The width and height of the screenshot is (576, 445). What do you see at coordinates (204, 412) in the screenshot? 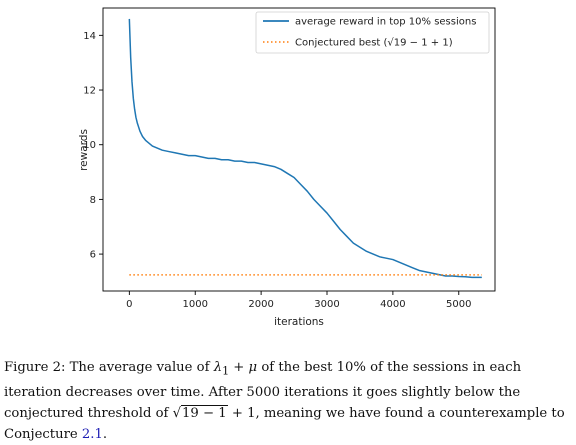
I see `sqrt-content: 19 − 1` at bounding box center [204, 412].